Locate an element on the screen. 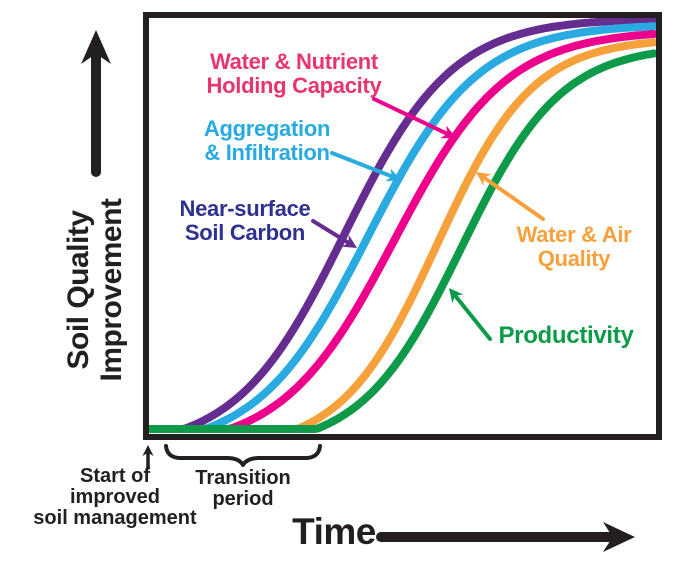 This screenshot has width=700, height=569. label-near-surface-soil-carbon: Near-surface Soil Carbon is located at coordinates (245, 221).